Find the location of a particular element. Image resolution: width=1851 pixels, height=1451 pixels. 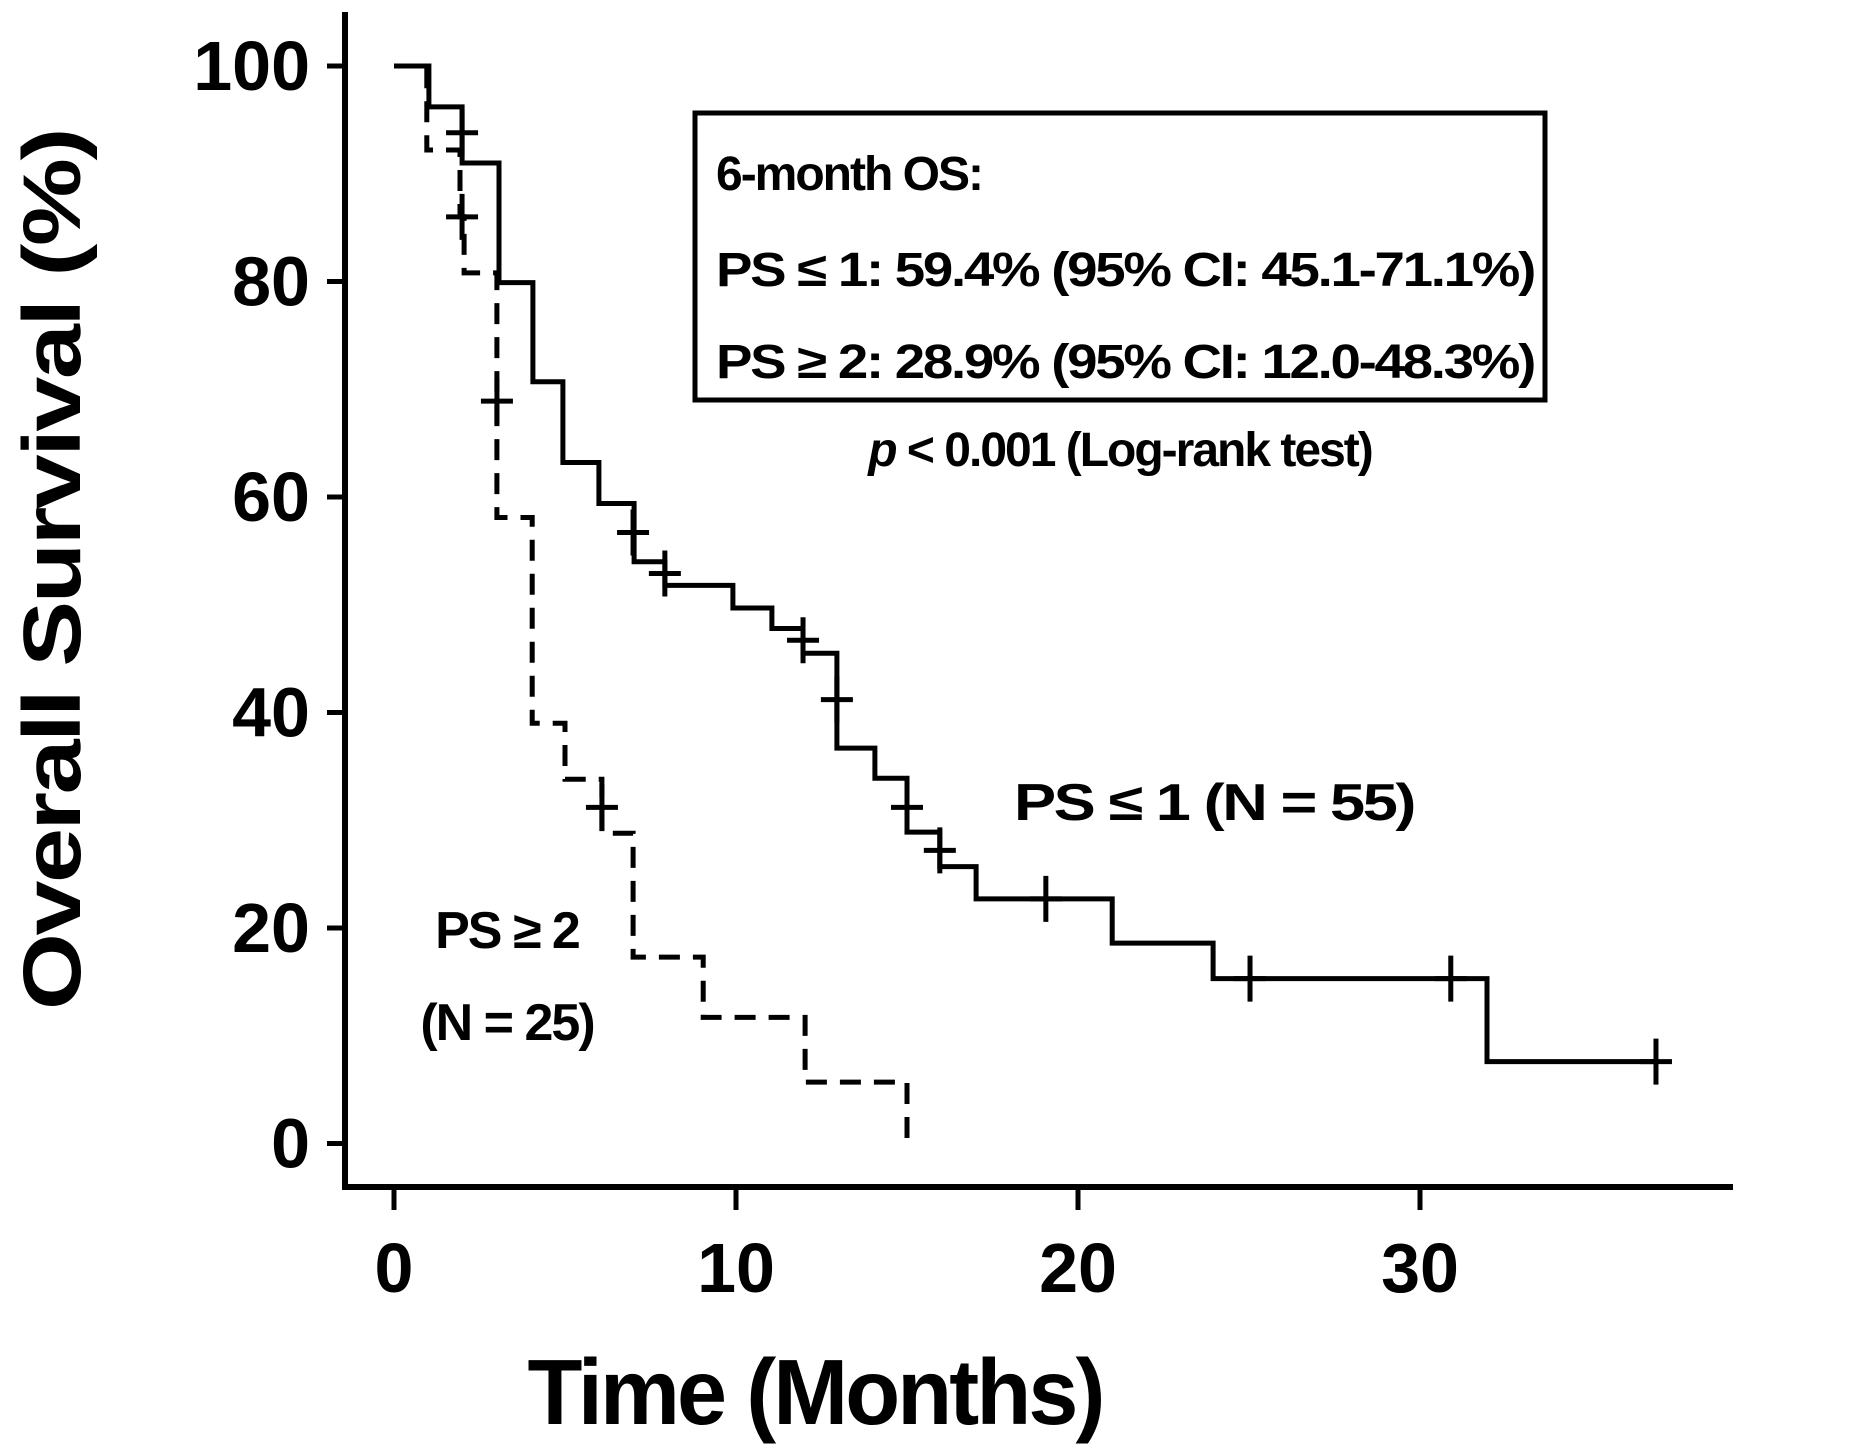

y-axis-title: Overall Survival (%) is located at coordinates (52, 570).